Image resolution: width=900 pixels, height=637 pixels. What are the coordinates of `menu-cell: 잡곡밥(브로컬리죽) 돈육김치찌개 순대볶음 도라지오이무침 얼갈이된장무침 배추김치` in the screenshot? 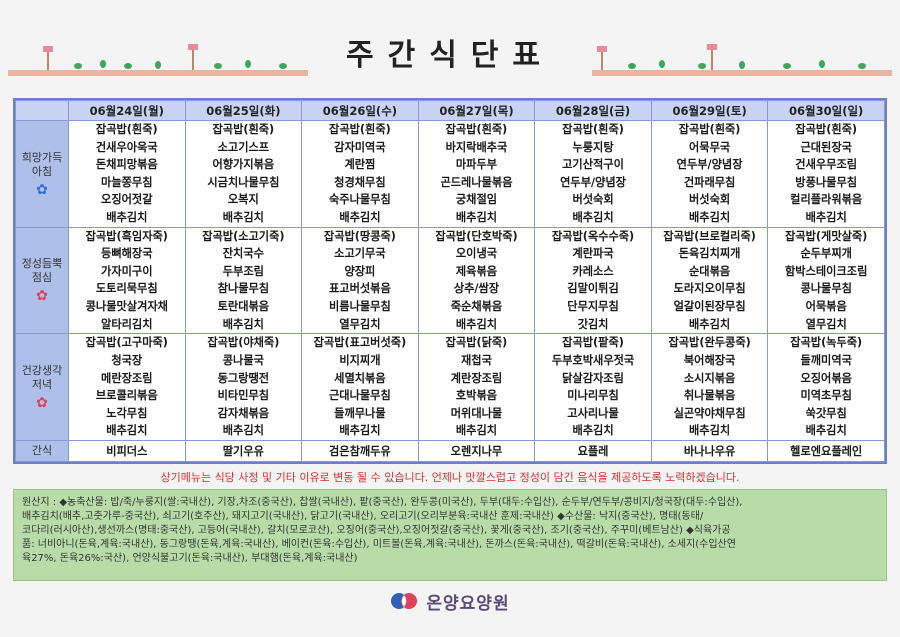 It's located at (709, 280).